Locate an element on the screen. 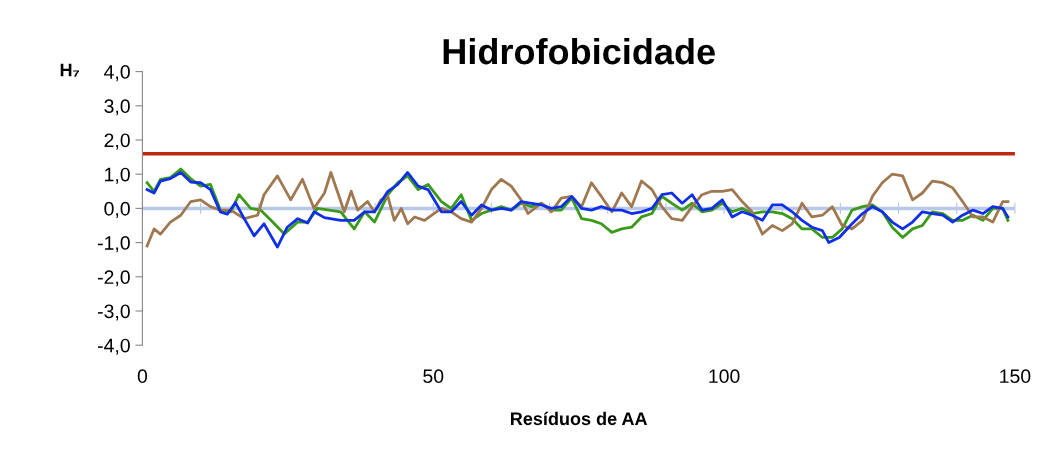 This screenshot has height=456, width=1055. y-tick-label: 2,0 is located at coordinates (117, 141).